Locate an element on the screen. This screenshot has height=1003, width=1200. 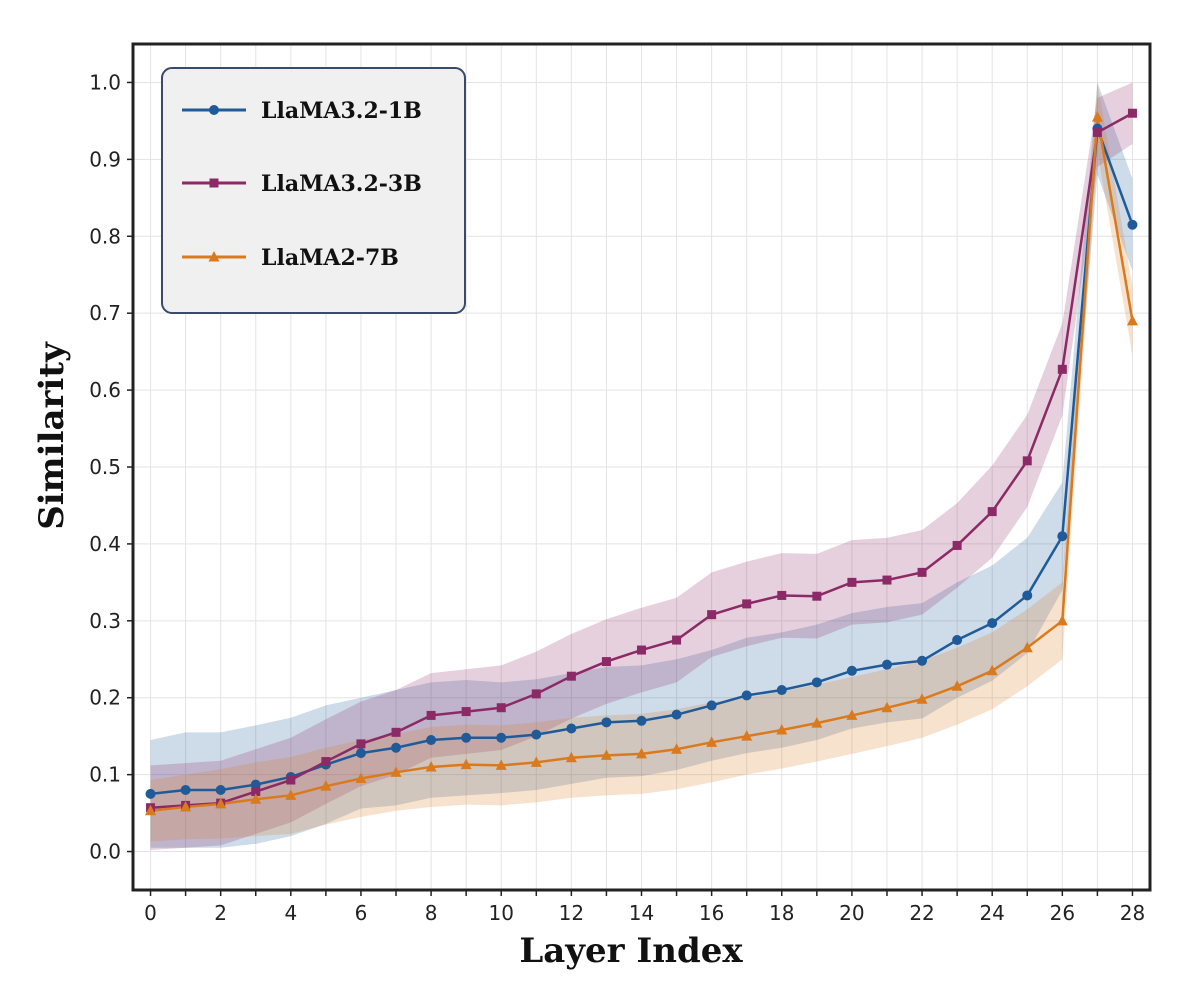
legend-label: LlaMA2-7B is located at coordinates (330, 258).